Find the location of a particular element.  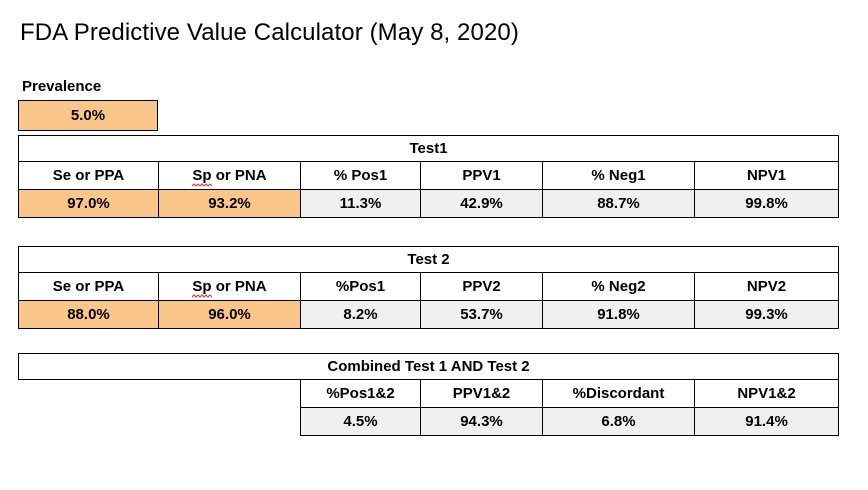

test2-col-header-sp: Sp or PNA is located at coordinates (229, 286).